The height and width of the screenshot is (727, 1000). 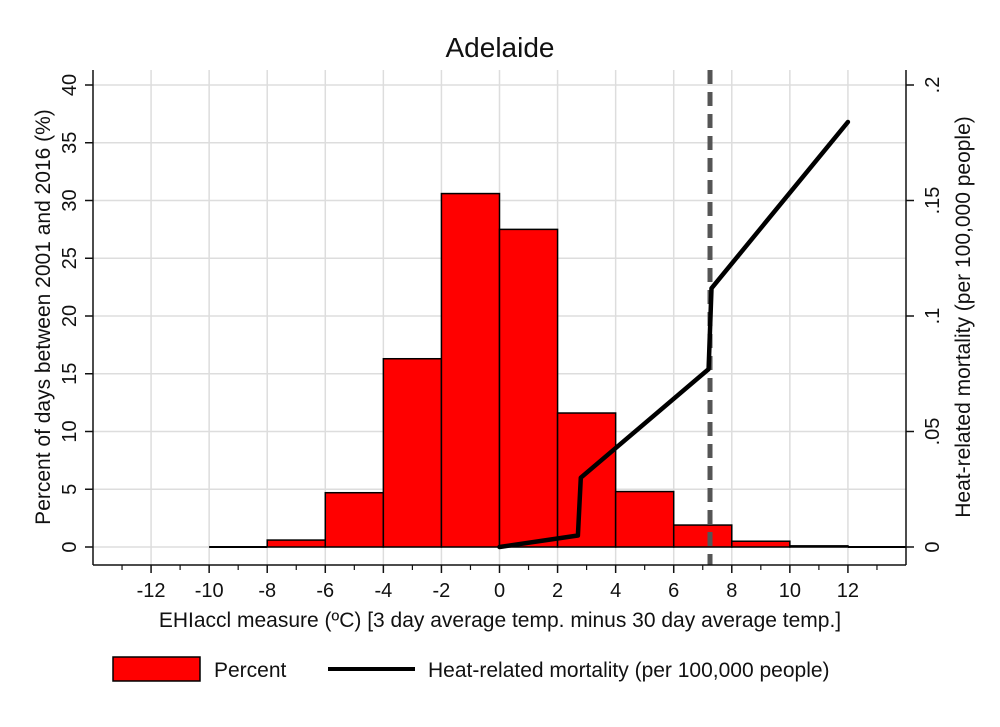 I want to click on y-right-tick-label: .05, so click(x=933, y=432).